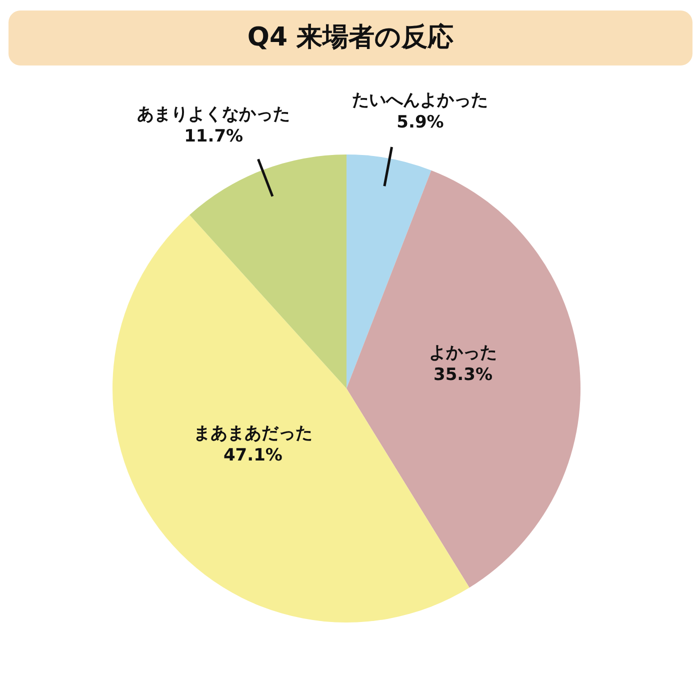 The height and width of the screenshot is (700, 700). I want to click on slice-label: まあまあだった, so click(252, 434).